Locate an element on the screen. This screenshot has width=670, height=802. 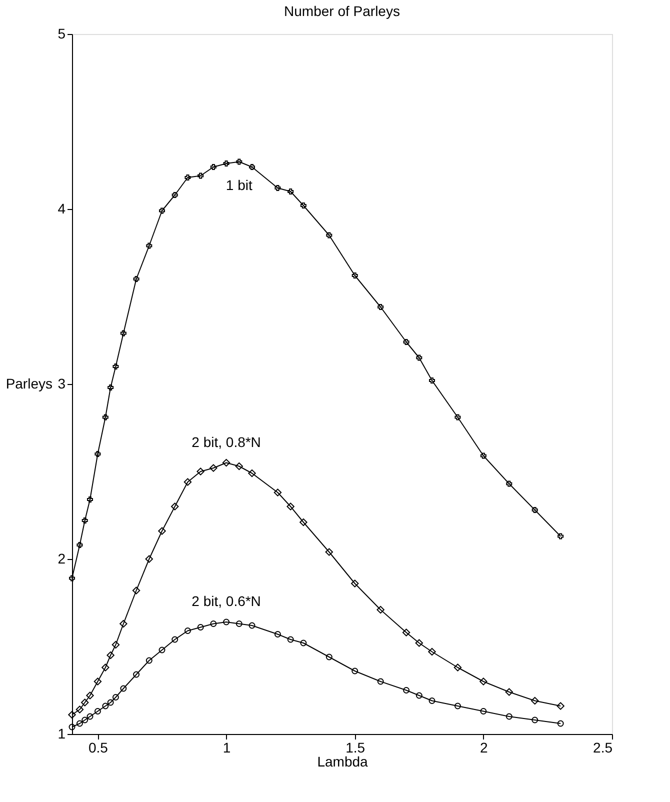
series-label: 2 bit, 0.8*N is located at coordinates (226, 442).